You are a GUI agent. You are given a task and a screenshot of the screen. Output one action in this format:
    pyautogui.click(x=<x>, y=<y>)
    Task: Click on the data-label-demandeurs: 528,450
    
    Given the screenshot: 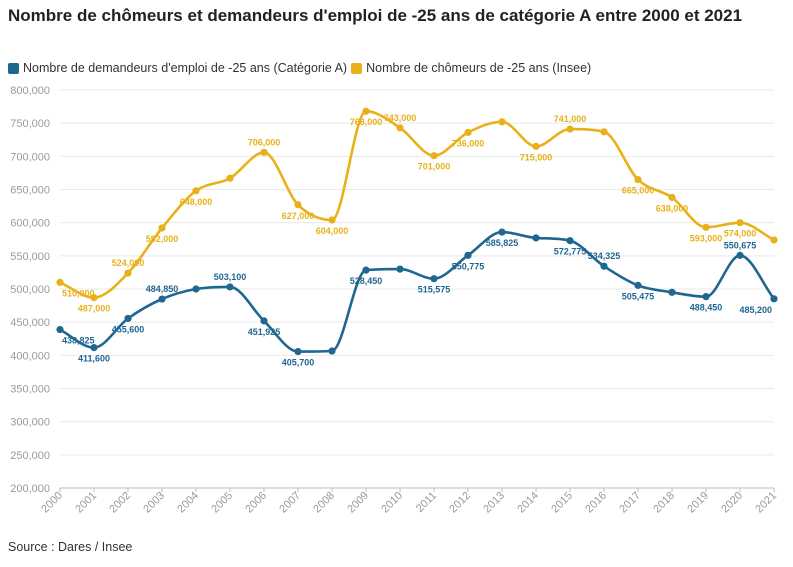 What is the action you would take?
    pyautogui.click(x=366, y=281)
    